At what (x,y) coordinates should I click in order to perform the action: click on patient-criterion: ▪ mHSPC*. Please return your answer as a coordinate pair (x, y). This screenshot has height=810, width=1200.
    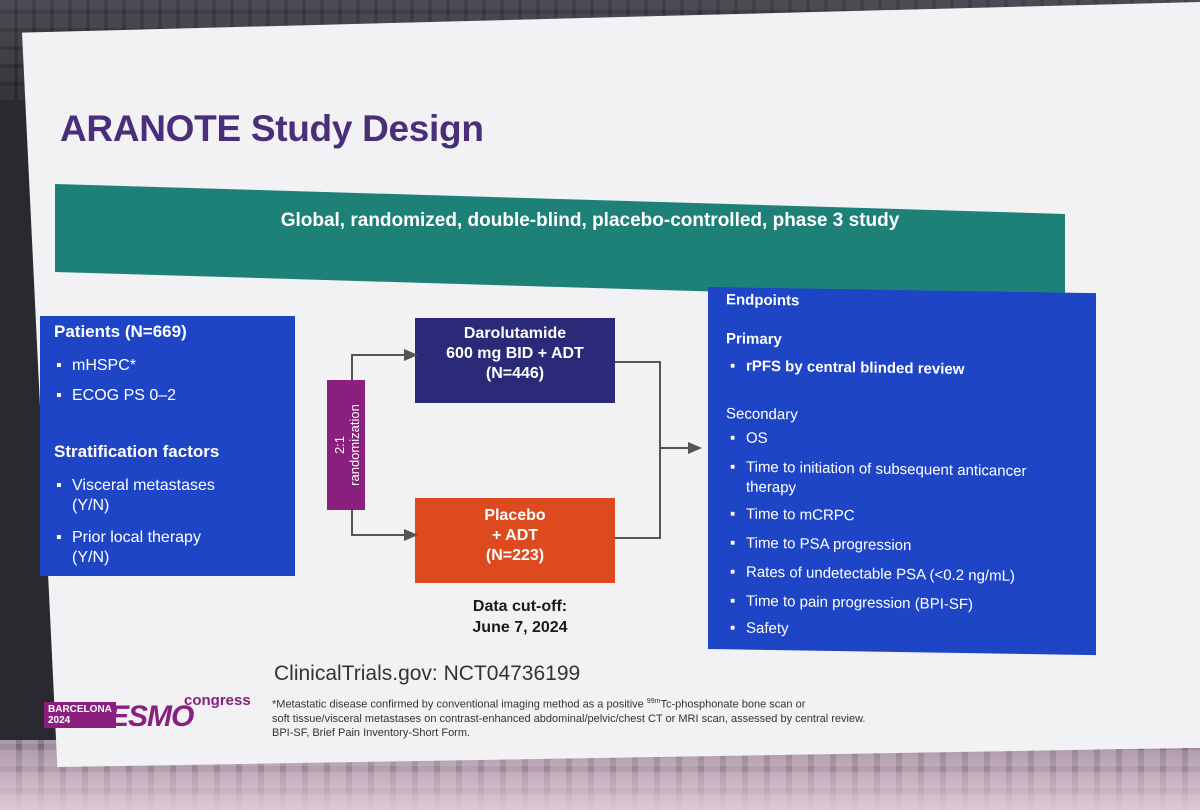
    Looking at the image, I should click on (96, 365).